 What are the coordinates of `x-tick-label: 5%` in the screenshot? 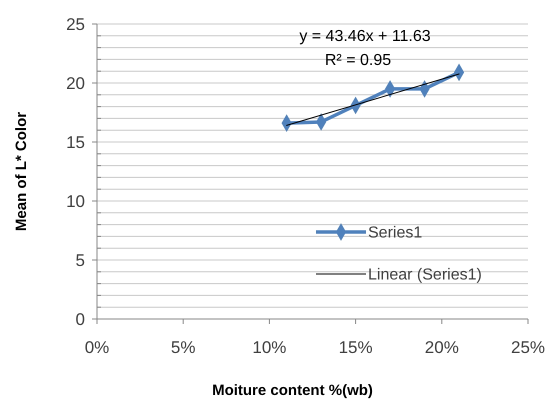 It's located at (183, 347).